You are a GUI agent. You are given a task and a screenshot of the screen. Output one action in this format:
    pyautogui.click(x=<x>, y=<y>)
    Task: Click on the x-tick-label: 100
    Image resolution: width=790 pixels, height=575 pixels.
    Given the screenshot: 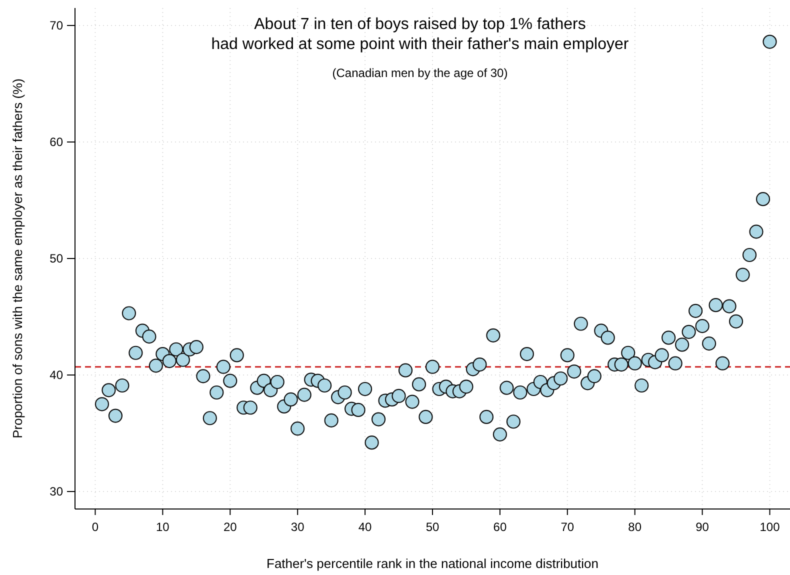 What is the action you would take?
    pyautogui.click(x=770, y=527)
    